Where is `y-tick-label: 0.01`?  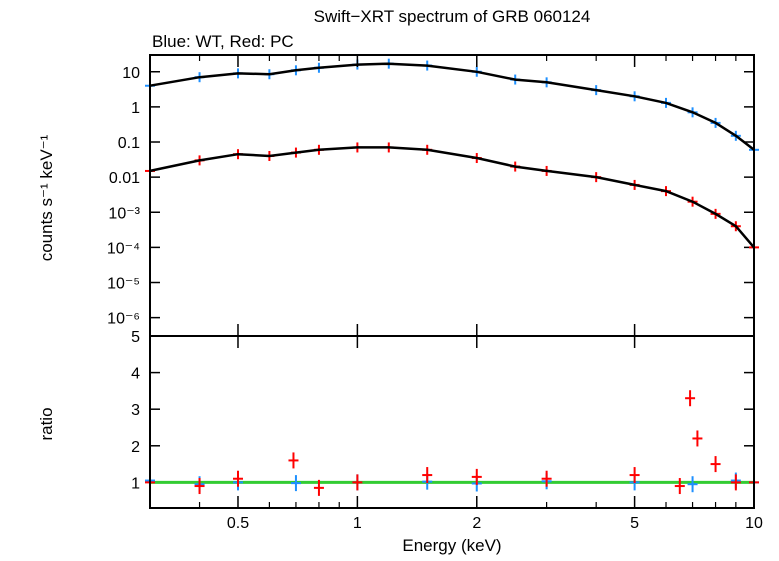 y-tick-label: 0.01 is located at coordinates (124, 178).